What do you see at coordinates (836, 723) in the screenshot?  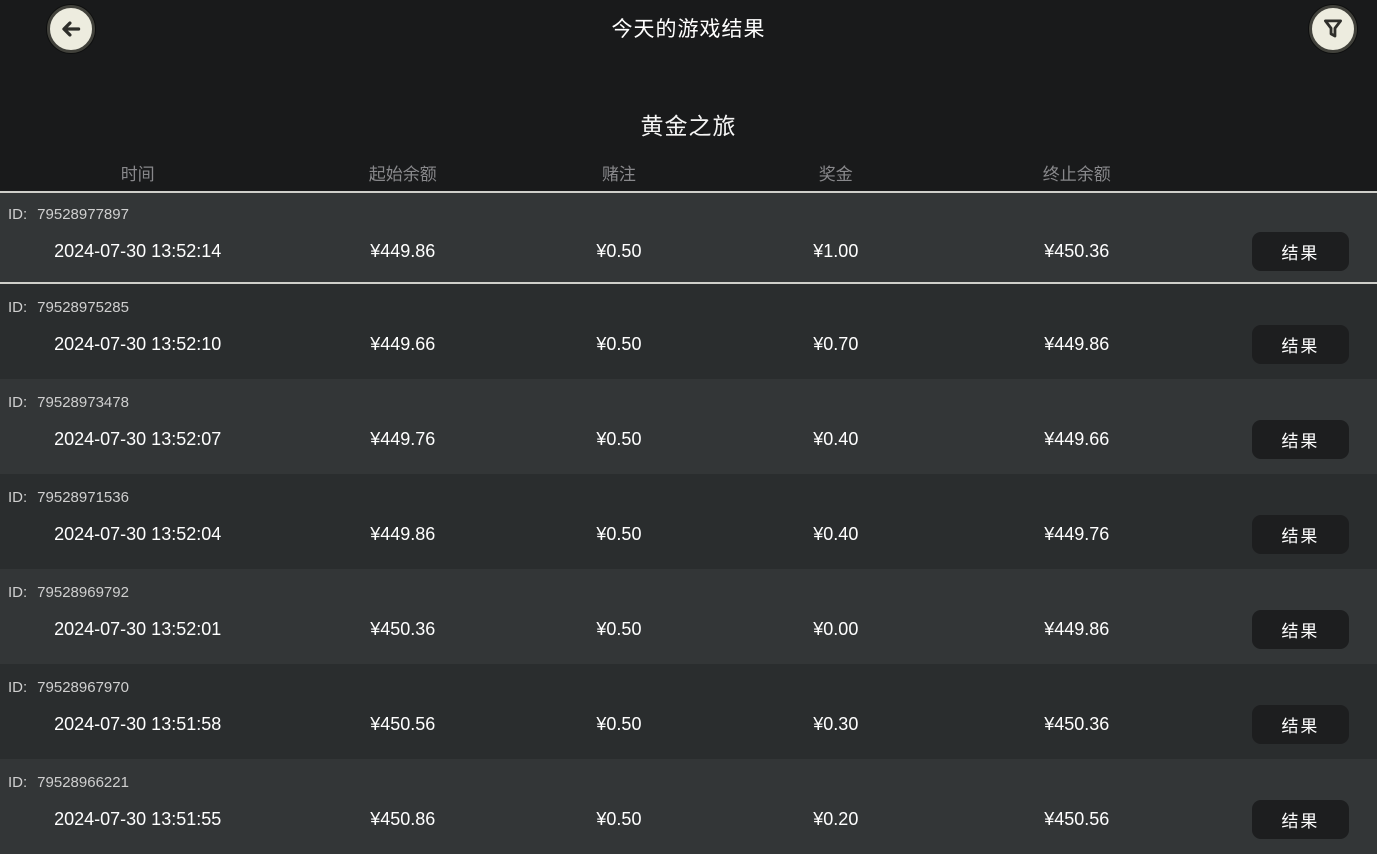 I see `cell-prize: ¥0.30` at bounding box center [836, 723].